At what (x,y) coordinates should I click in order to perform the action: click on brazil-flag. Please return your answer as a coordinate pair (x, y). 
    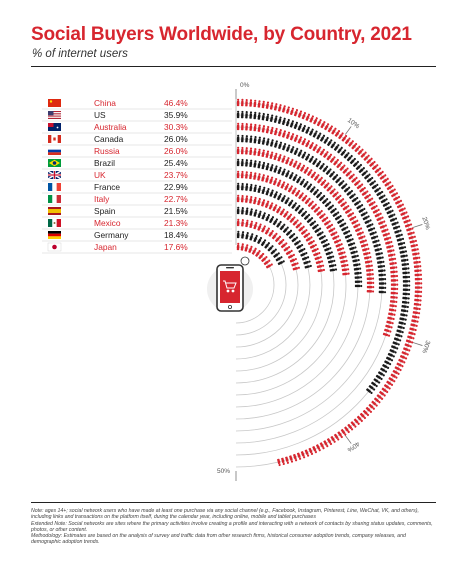
    Looking at the image, I should click on (54, 163).